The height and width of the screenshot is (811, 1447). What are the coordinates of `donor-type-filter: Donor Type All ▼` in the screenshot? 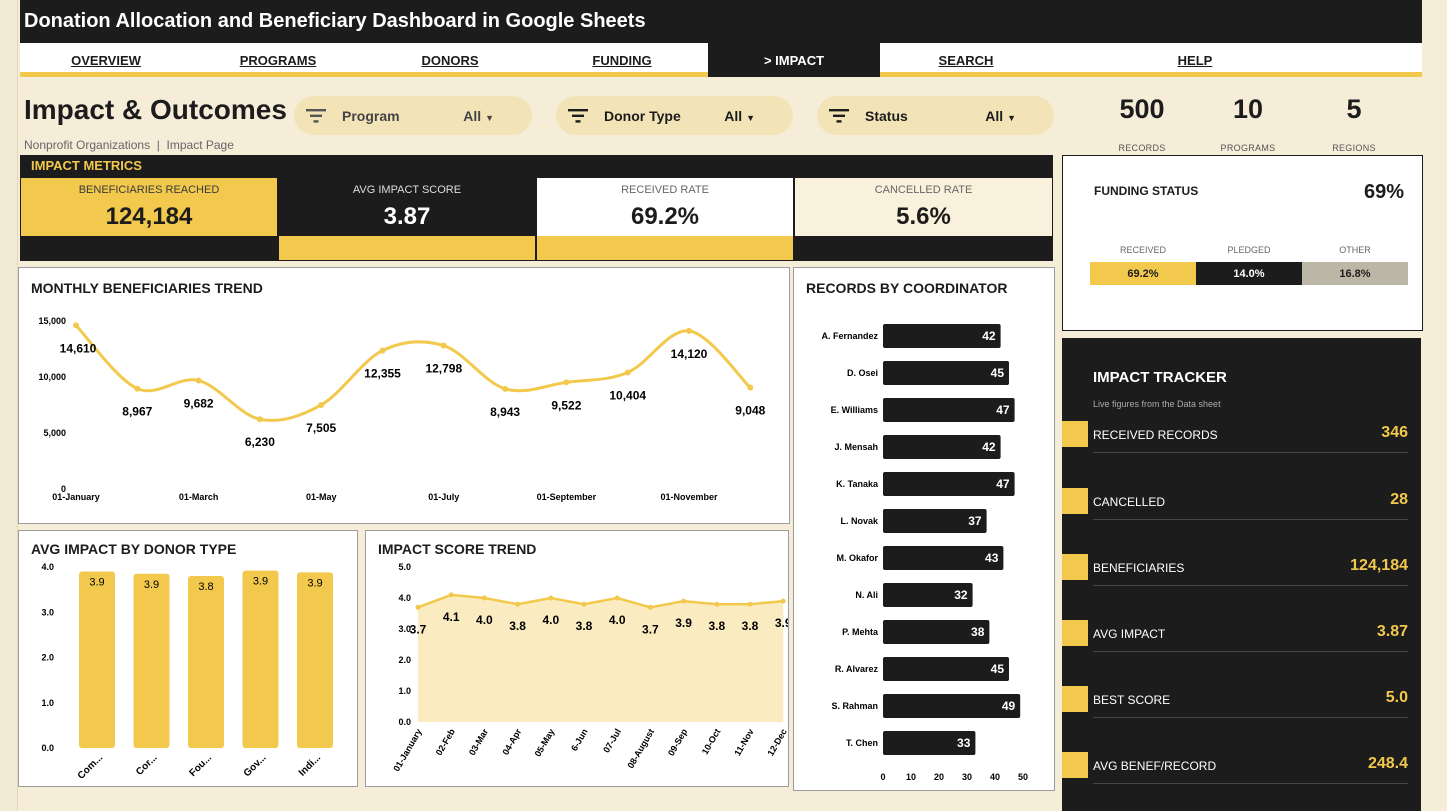 It's located at (674, 115).